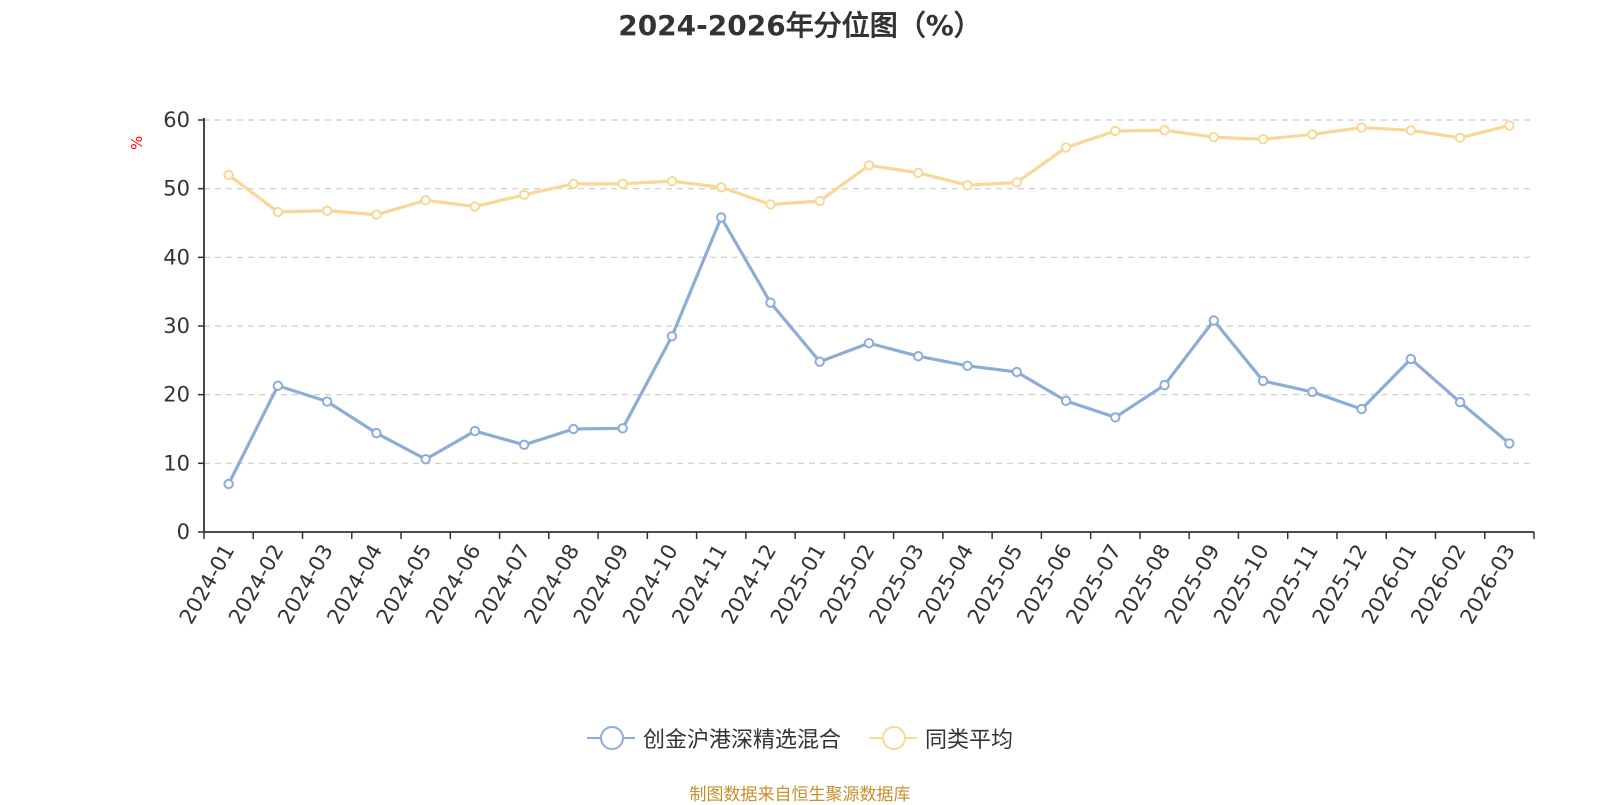 The height and width of the screenshot is (805, 1600). I want to click on legend-item-fund: 创金沪港深精选混合, so click(713, 738).